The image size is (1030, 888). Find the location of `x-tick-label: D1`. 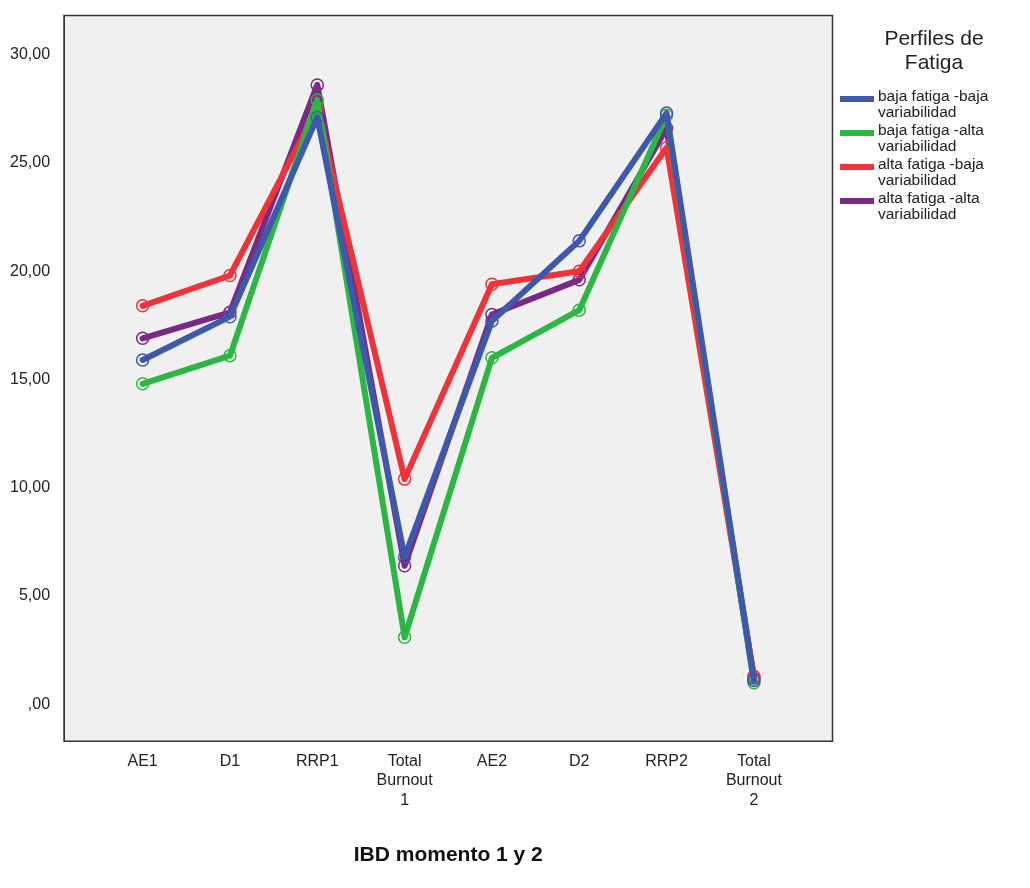

x-tick-label: D1 is located at coordinates (230, 761).